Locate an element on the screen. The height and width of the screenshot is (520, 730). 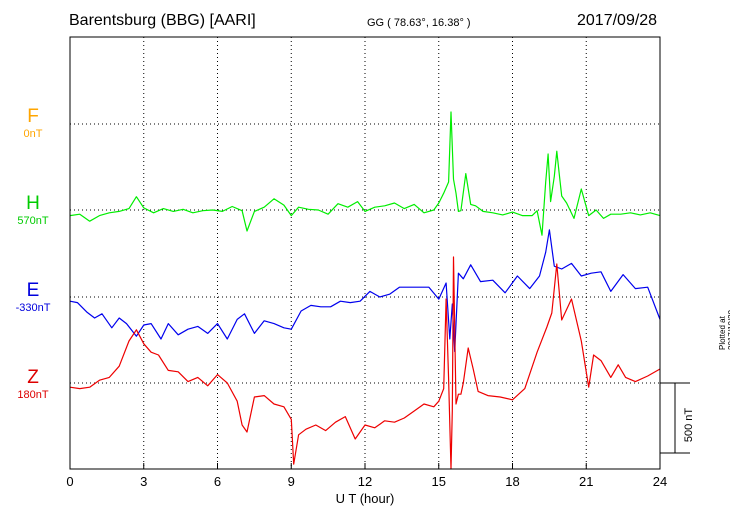
legend-f-baseline: 0nT is located at coordinates (33, 134).